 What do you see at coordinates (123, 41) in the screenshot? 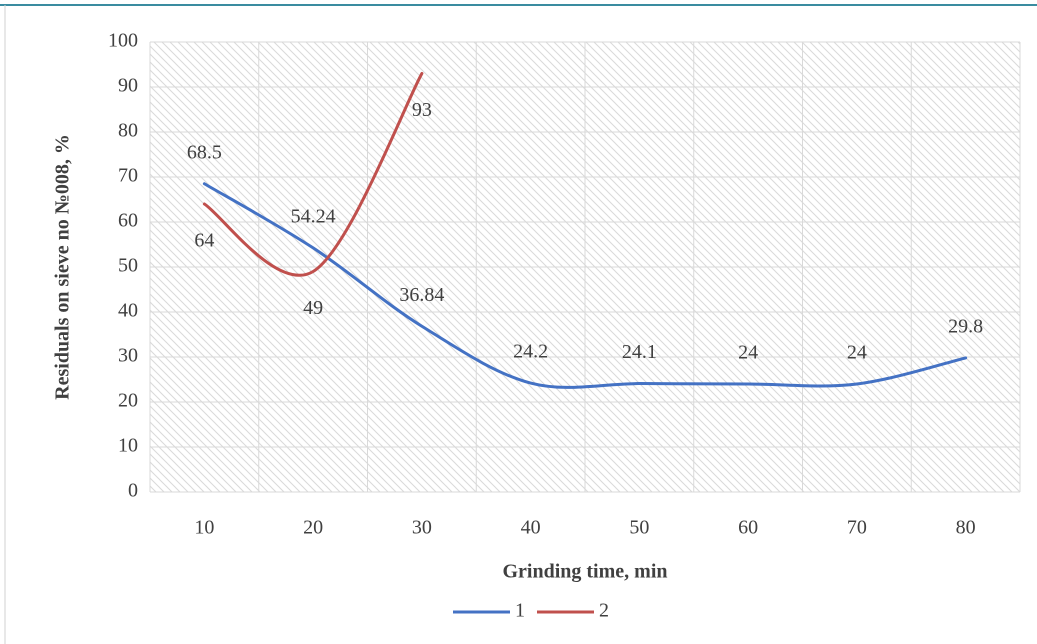
I see `y-tick-label: 100` at bounding box center [123, 41].